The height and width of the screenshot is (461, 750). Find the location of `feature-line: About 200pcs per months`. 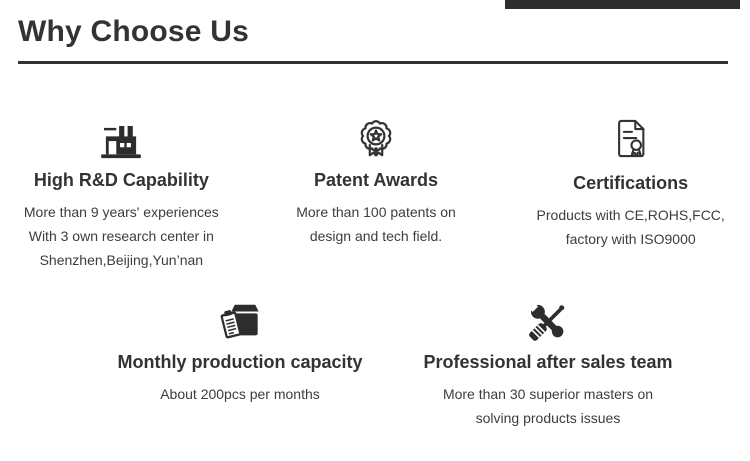

feature-line: About 200pcs per months is located at coordinates (240, 394).